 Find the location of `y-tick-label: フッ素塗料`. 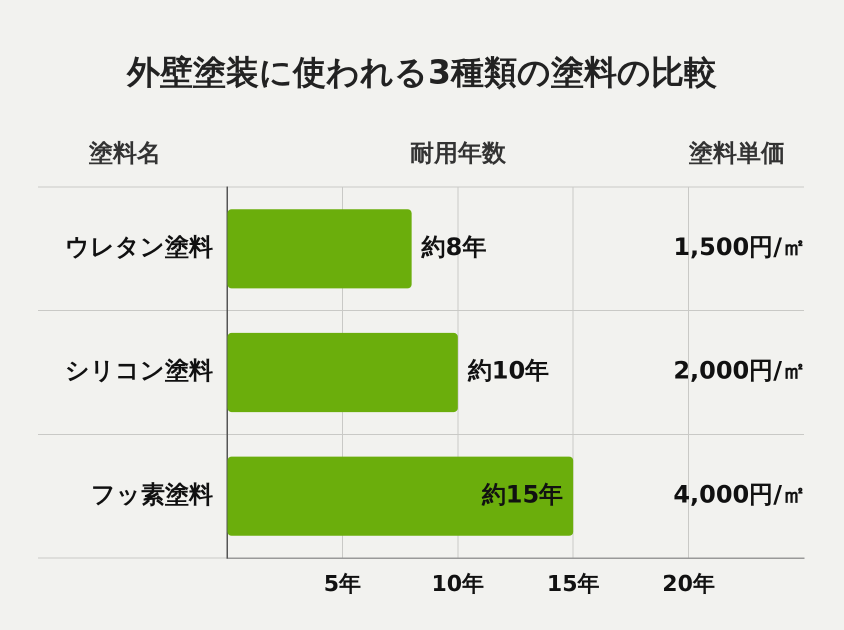

y-tick-label: フッ素塗料 is located at coordinates (152, 494).